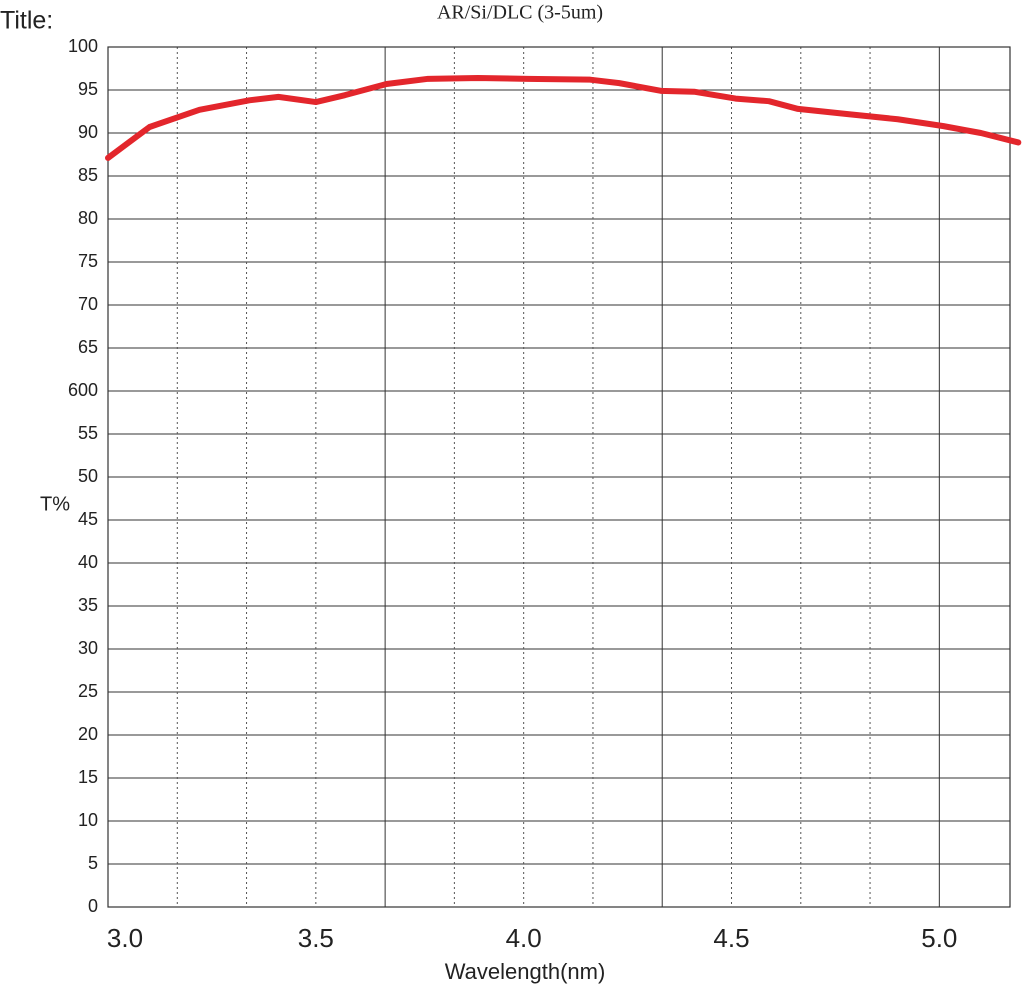 The width and height of the screenshot is (1024, 989). I want to click on chart-title: AR/Si/DLC (3-5um), so click(520, 13).